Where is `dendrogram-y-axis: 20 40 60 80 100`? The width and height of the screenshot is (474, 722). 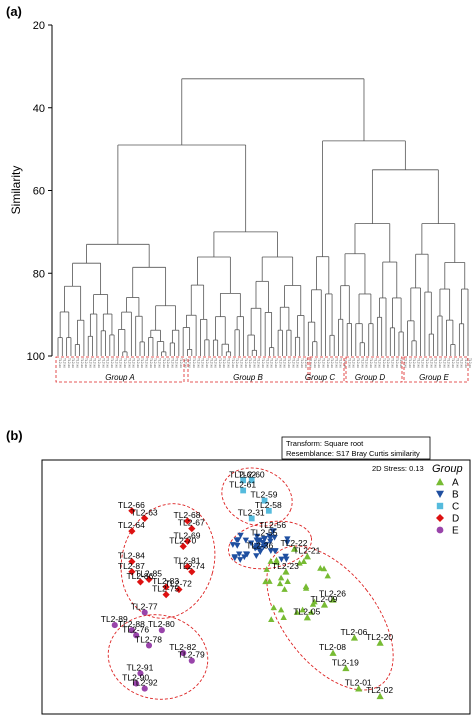 dendrogram-y-axis: 20 40 60 80 100 is located at coordinates (40, 191).